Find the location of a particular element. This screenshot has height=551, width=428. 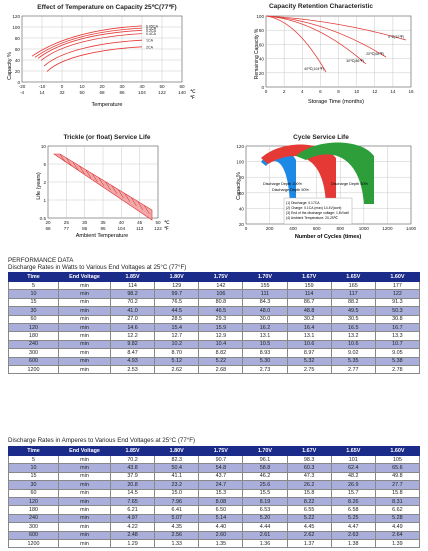

curve-label: 0.1CA is located at coordinates (151, 29).